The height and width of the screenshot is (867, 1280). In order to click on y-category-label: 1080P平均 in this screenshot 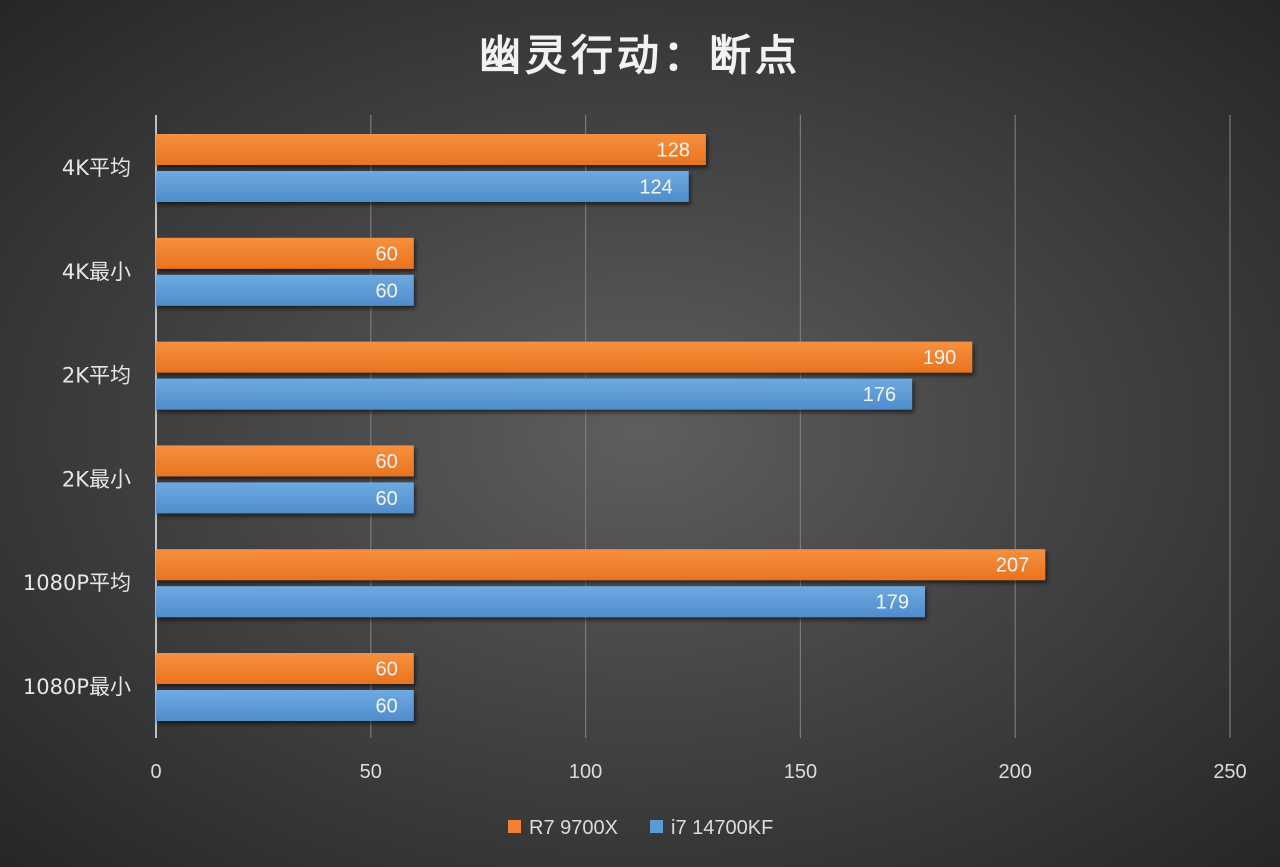, I will do `click(77, 583)`.